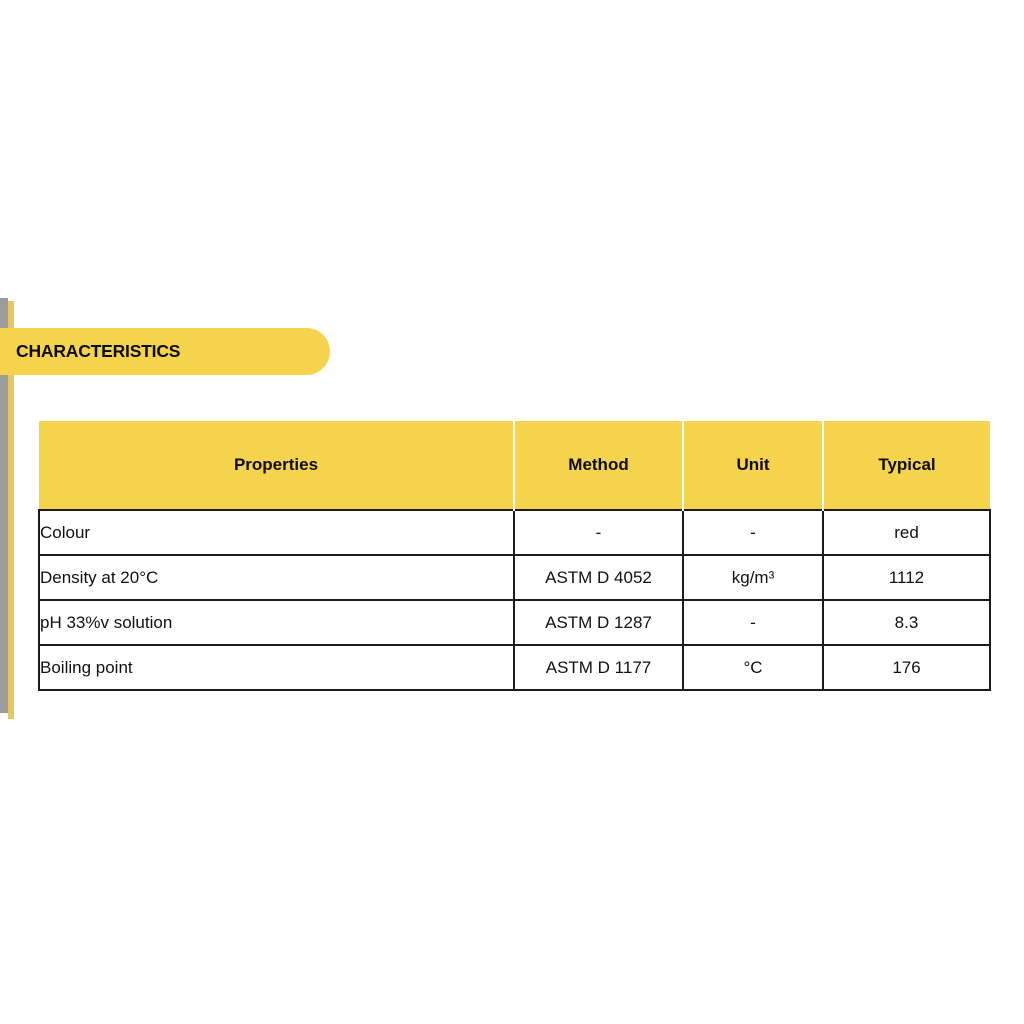  I want to click on table-header: Properties Method Unit Typical, so click(514, 465).